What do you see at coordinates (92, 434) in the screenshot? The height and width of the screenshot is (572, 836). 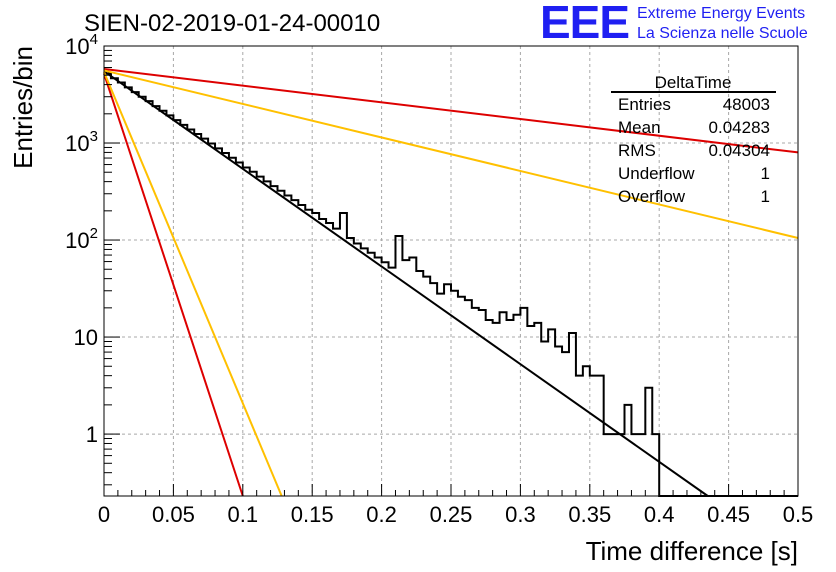 I see `y-tick-label: 1` at bounding box center [92, 434].